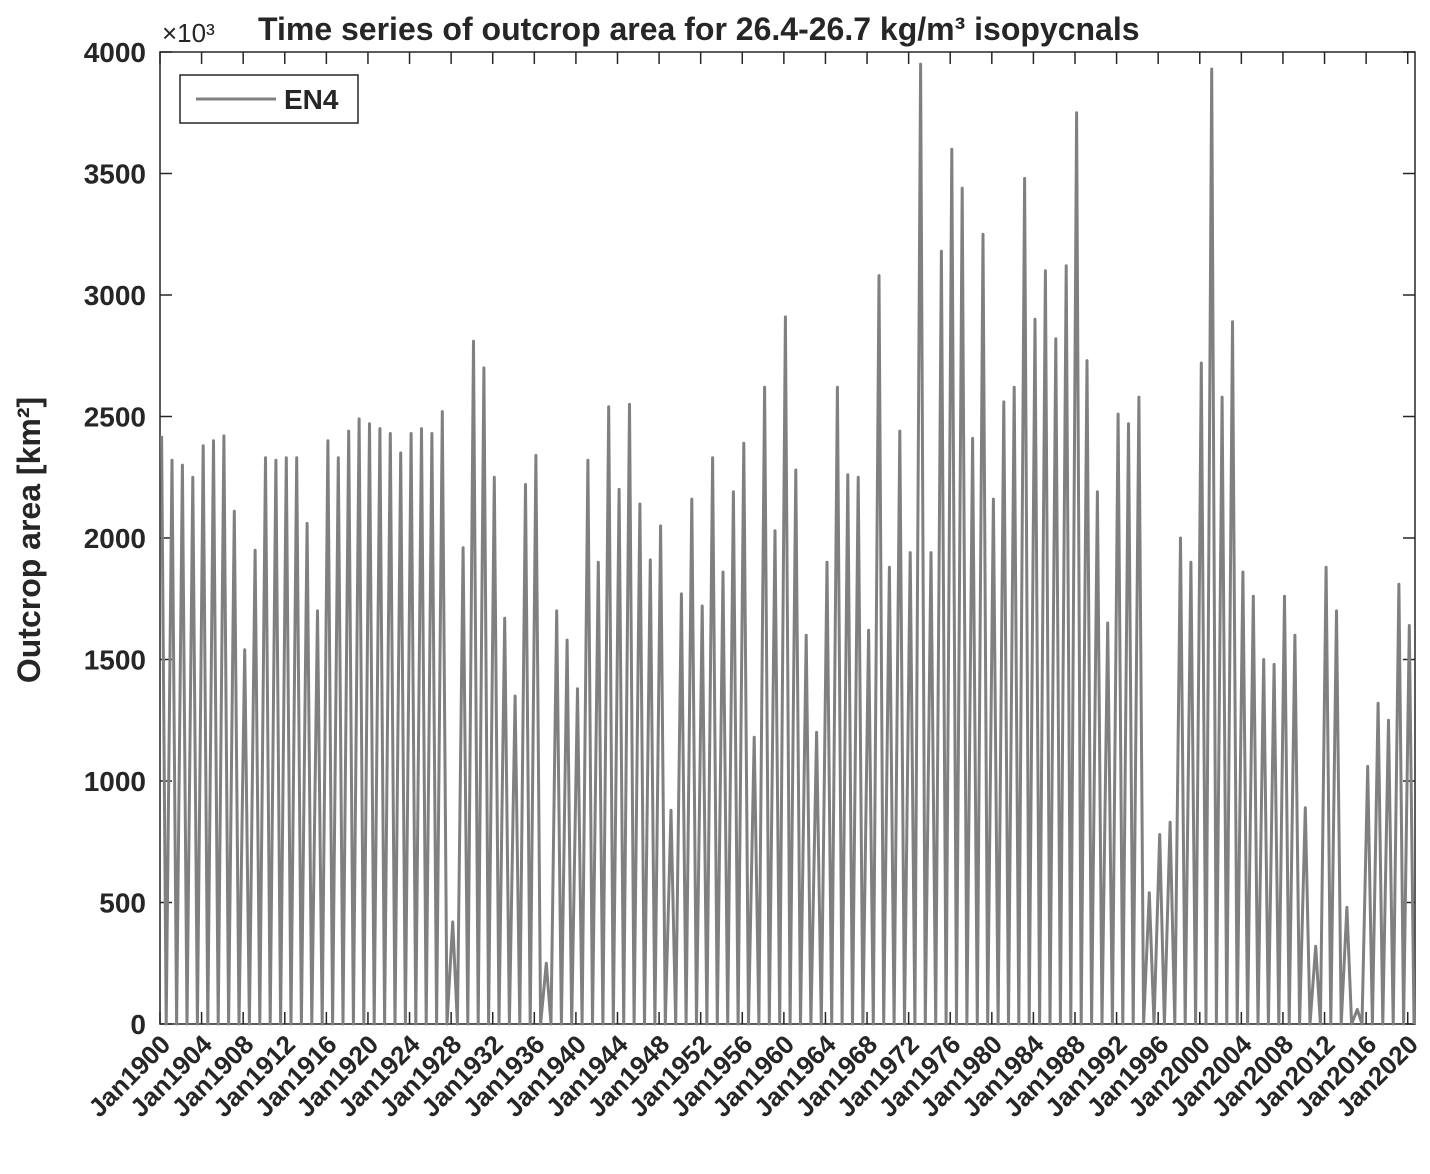  What do you see at coordinates (115, 417) in the screenshot?
I see `y-tick-label: 2500` at bounding box center [115, 417].